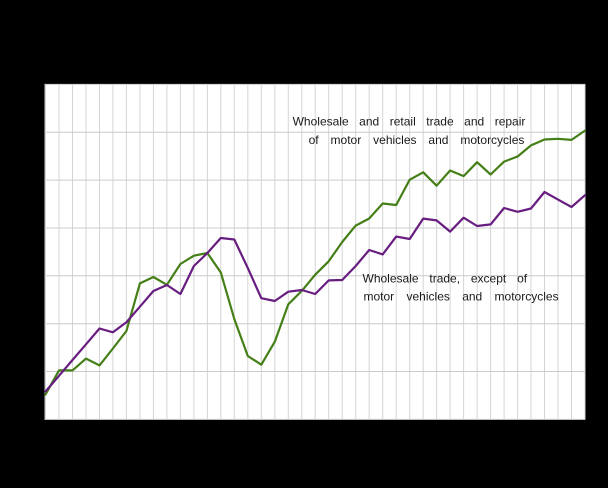 Image resolution: width=608 pixels, height=488 pixels. I want to click on svg-text: Wholesale trade, except of, so click(445, 279).